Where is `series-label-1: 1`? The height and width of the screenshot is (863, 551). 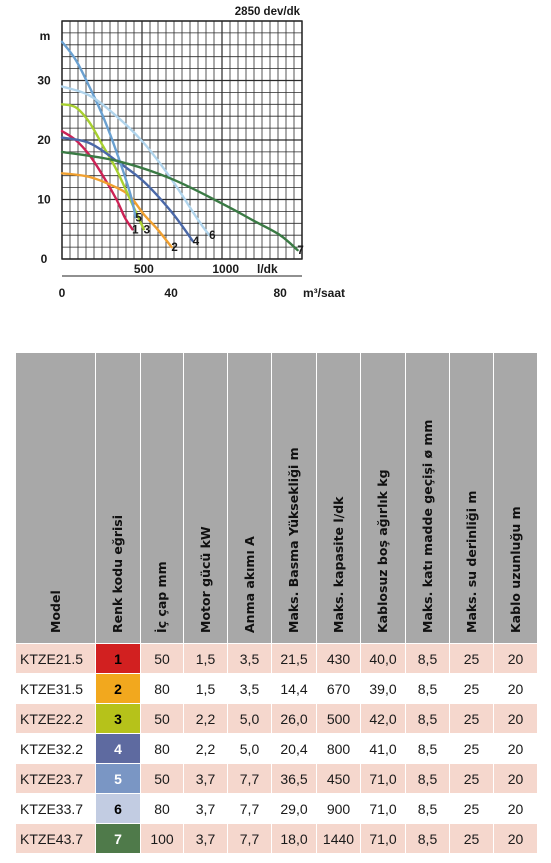
series-label-1: 1 is located at coordinates (135, 230).